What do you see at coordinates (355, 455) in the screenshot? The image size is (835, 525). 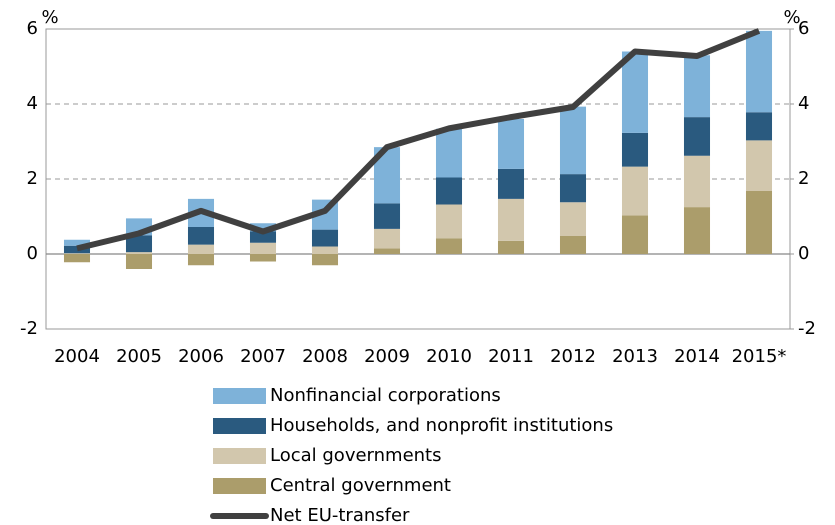 I see `legend-label: Local governments` at bounding box center [355, 455].